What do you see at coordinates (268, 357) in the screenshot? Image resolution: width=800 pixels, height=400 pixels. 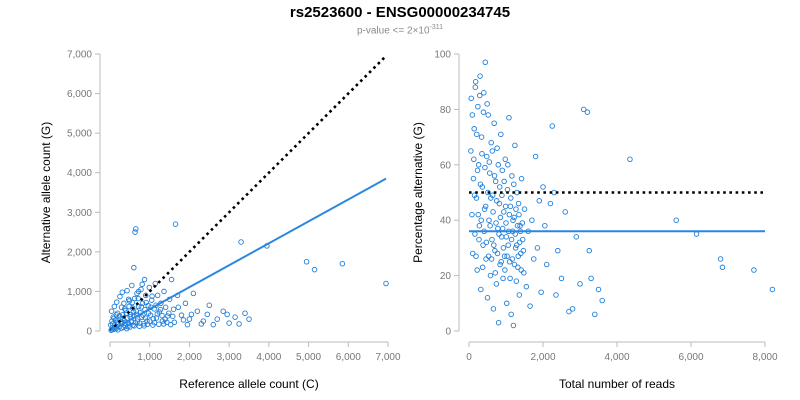 I see `x-tick-label: 4,000` at bounding box center [268, 357].